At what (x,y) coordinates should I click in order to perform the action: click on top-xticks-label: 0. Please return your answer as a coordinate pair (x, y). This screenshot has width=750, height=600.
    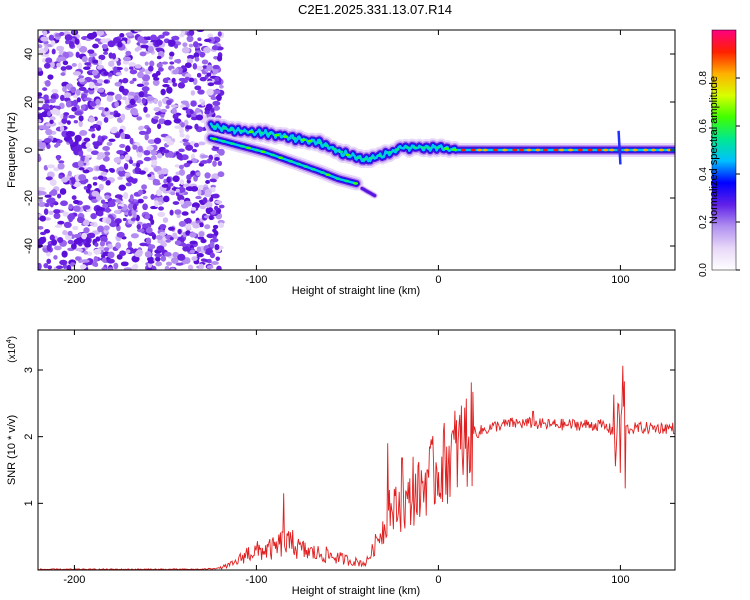
    Looking at the image, I should click on (438, 280).